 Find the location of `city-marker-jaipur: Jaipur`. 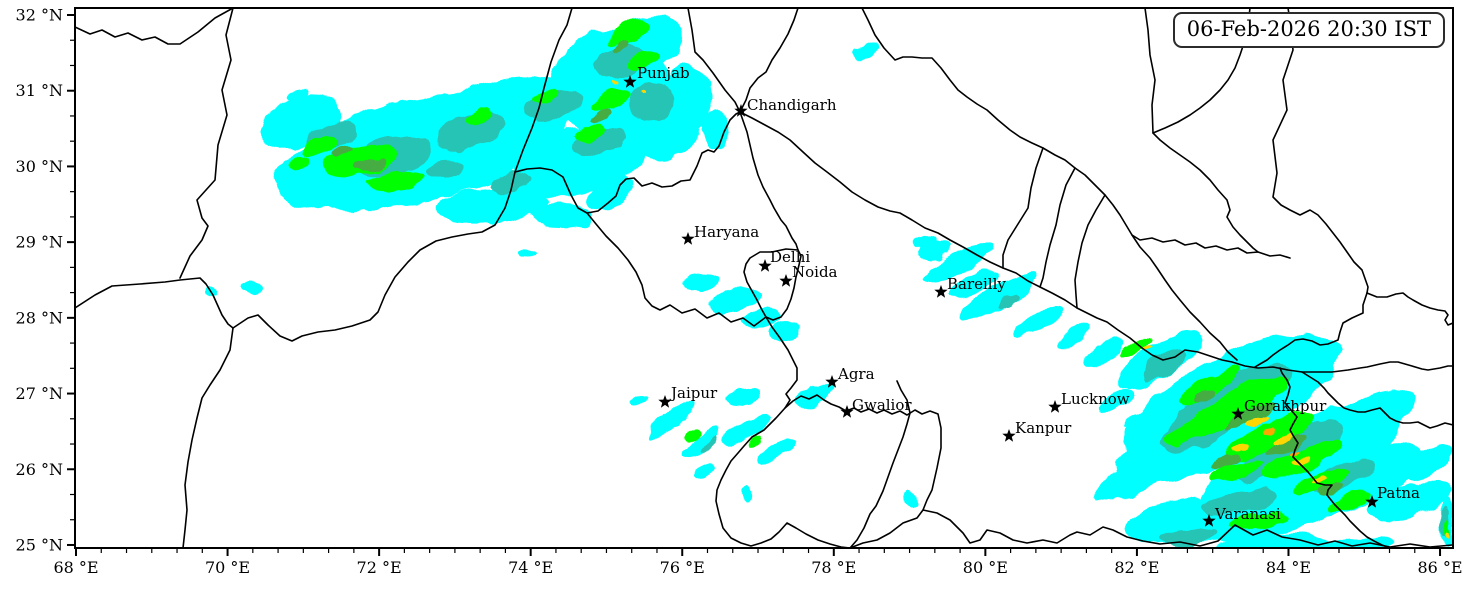

city-marker-jaipur: Jaipur is located at coordinates (688, 396).